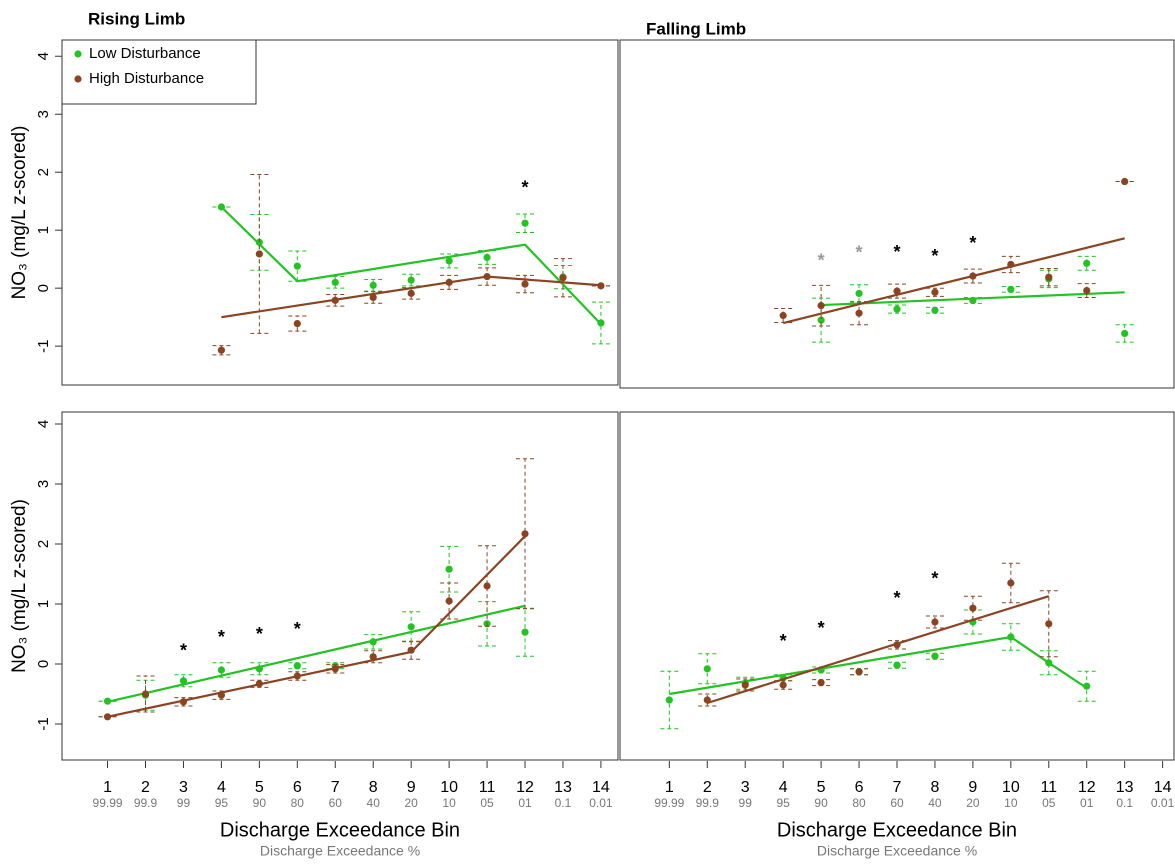 This screenshot has width=1175, height=865. What do you see at coordinates (43, 604) in the screenshot?
I see `y-tick-label: 1` at bounding box center [43, 604].